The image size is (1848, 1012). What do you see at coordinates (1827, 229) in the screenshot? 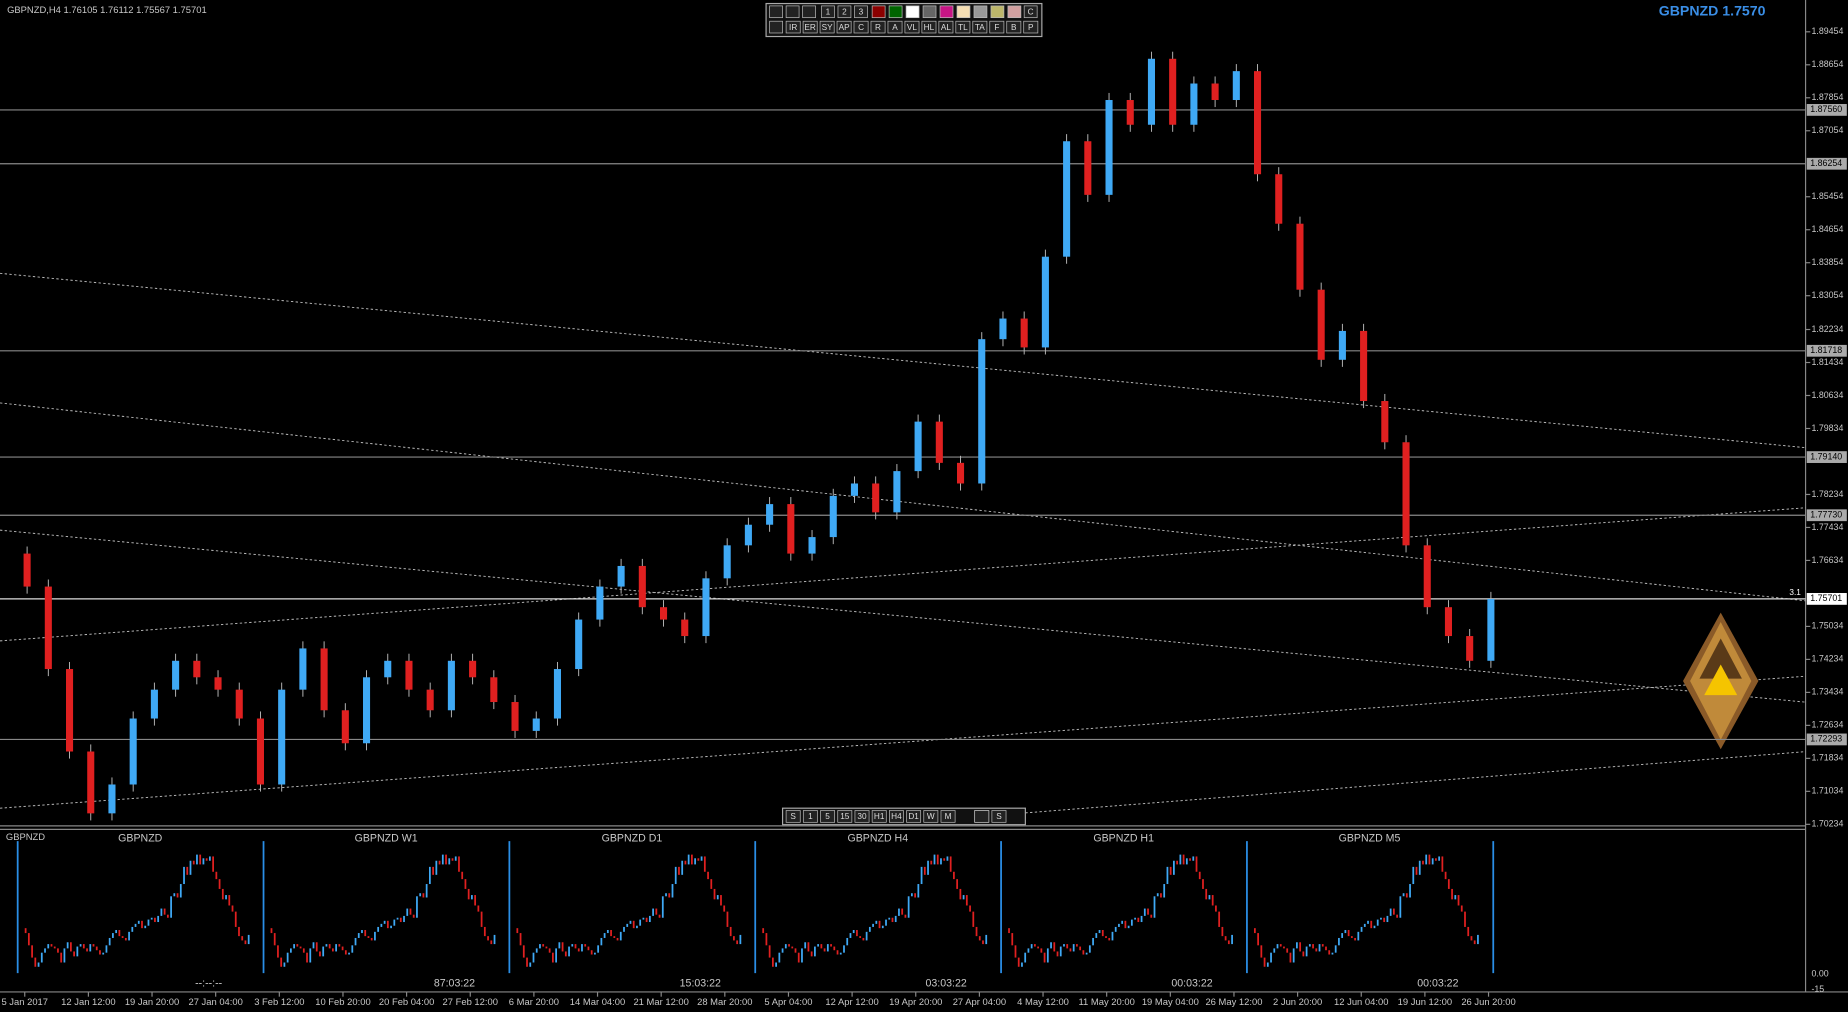
I see `y-tick-label: 1.84654` at bounding box center [1827, 229].